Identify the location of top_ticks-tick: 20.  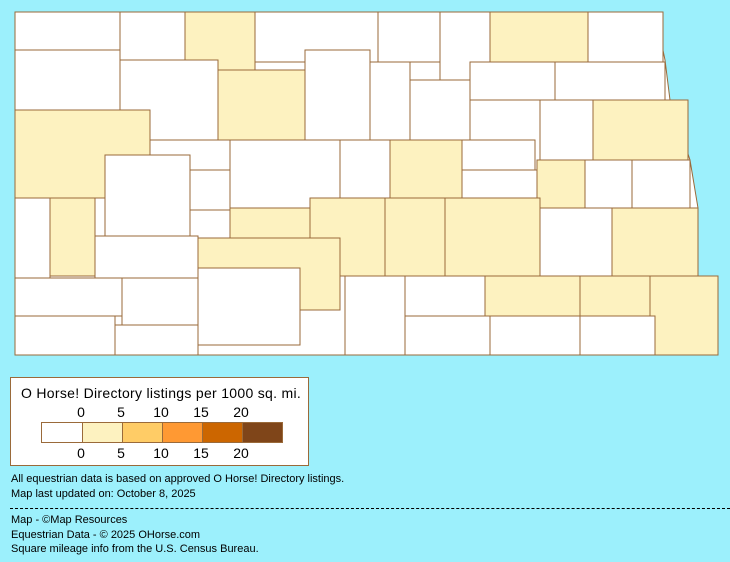
(241, 412).